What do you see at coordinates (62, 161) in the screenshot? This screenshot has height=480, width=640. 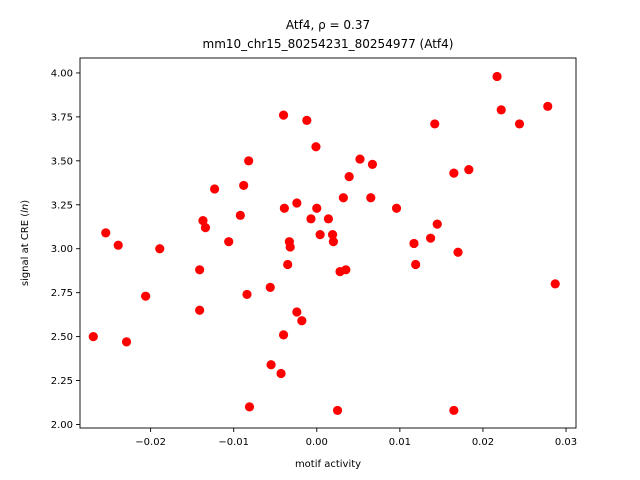 I see `y-tick-label: 3.50` at bounding box center [62, 161].